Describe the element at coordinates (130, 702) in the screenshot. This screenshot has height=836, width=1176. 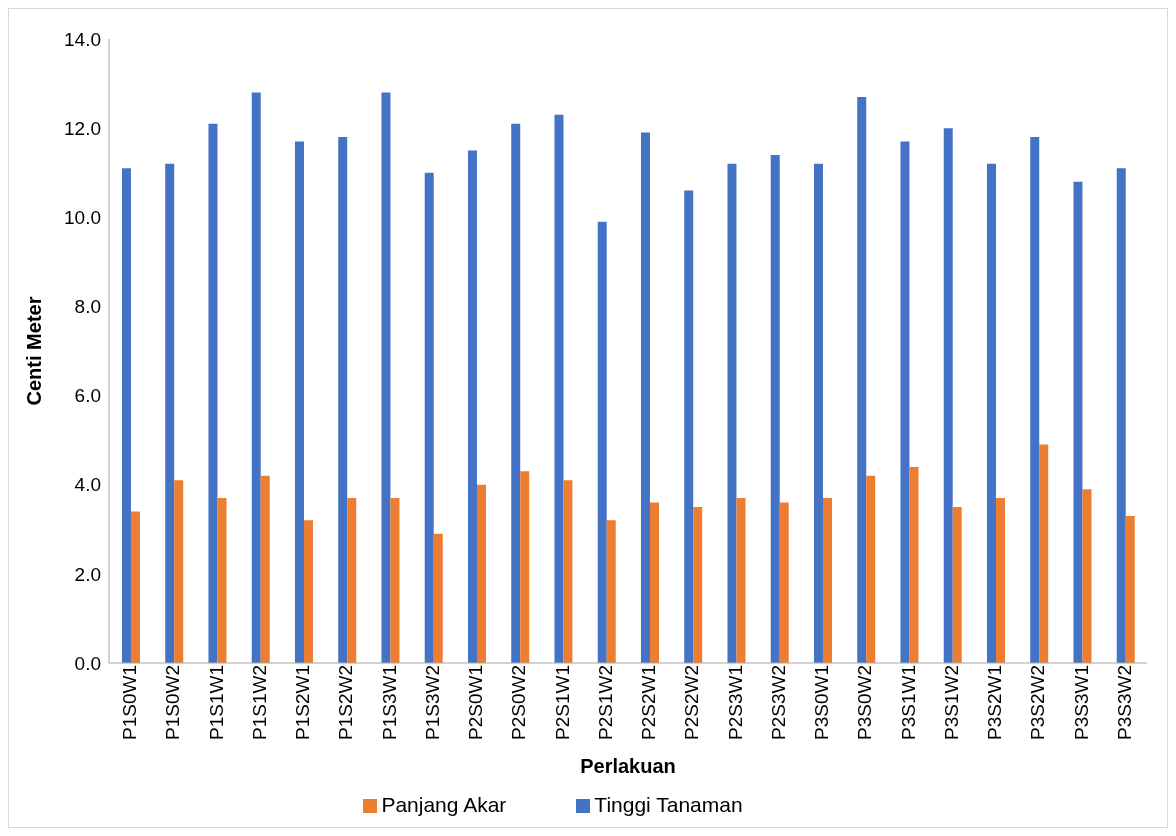
I see `x-tick-label: P1S0W1` at that location.